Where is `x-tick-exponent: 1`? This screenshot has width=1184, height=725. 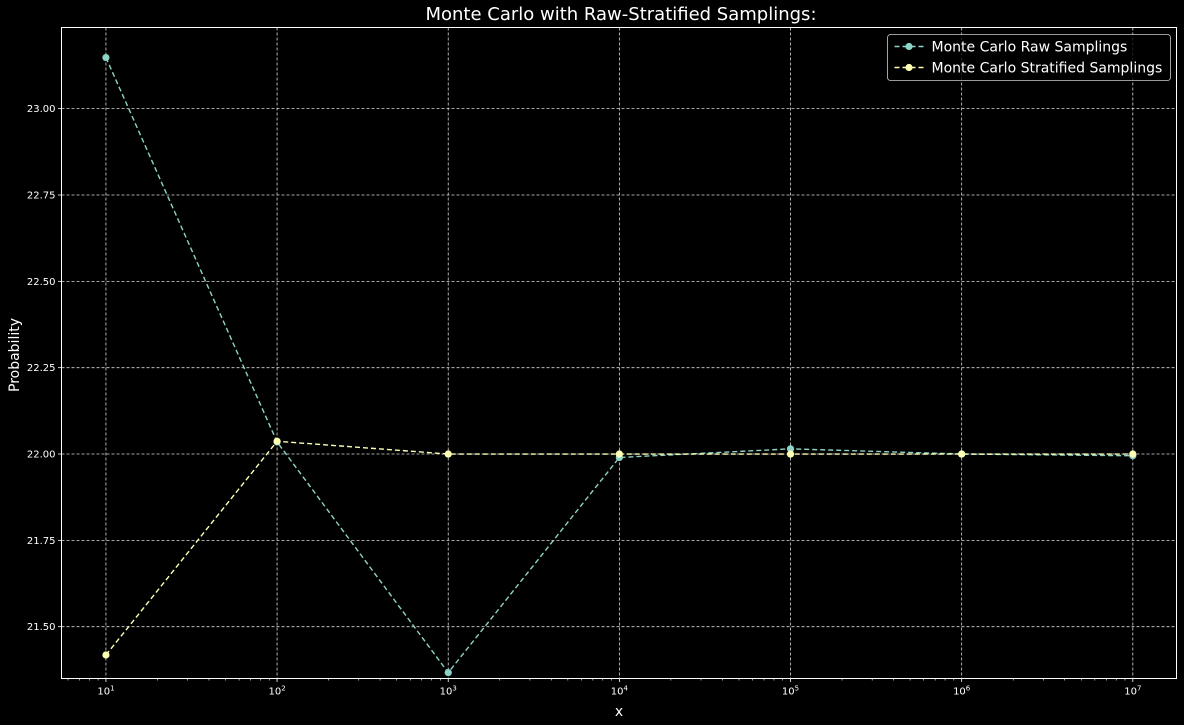
x-tick-exponent: 1 is located at coordinates (112, 689).